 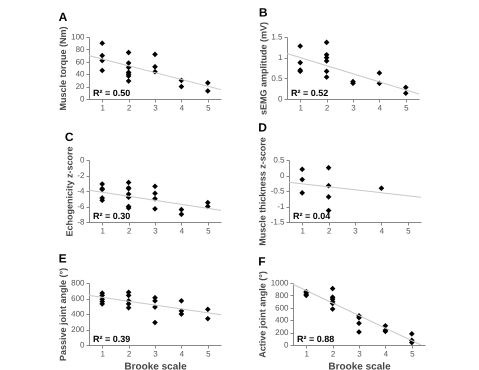 I want to click on annotation: R² = 0.39, so click(x=111, y=339).